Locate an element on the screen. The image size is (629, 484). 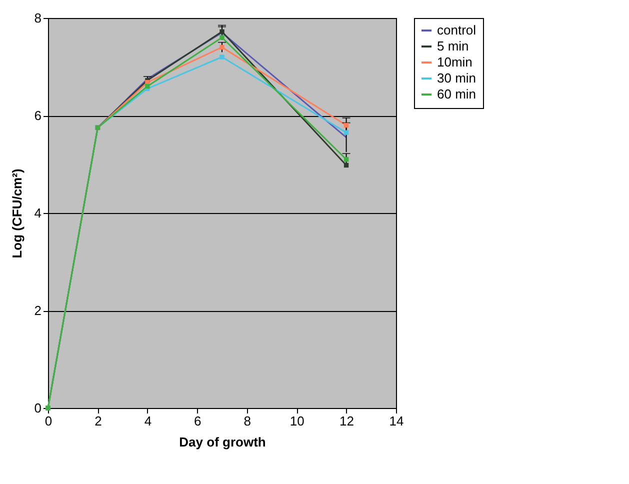
x-tick-label: 12 is located at coordinates (347, 421).